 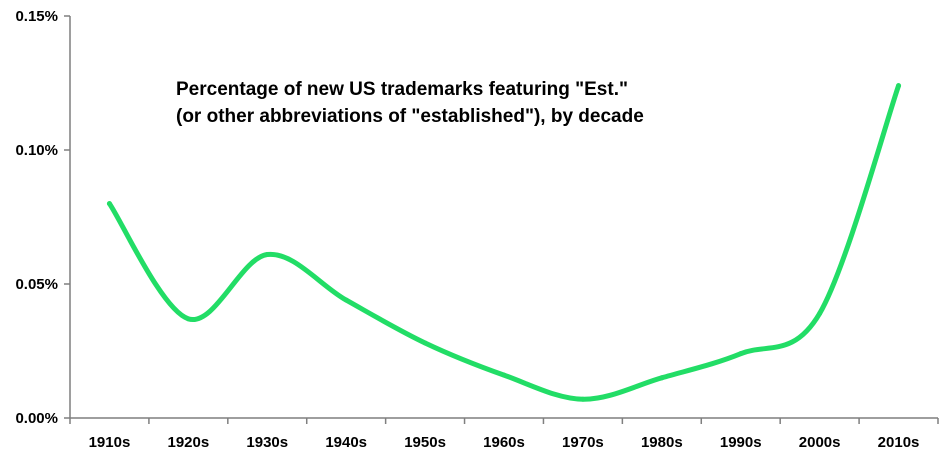 What do you see at coordinates (109, 204) in the screenshot?
I see `data-point-1910s` at bounding box center [109, 204].